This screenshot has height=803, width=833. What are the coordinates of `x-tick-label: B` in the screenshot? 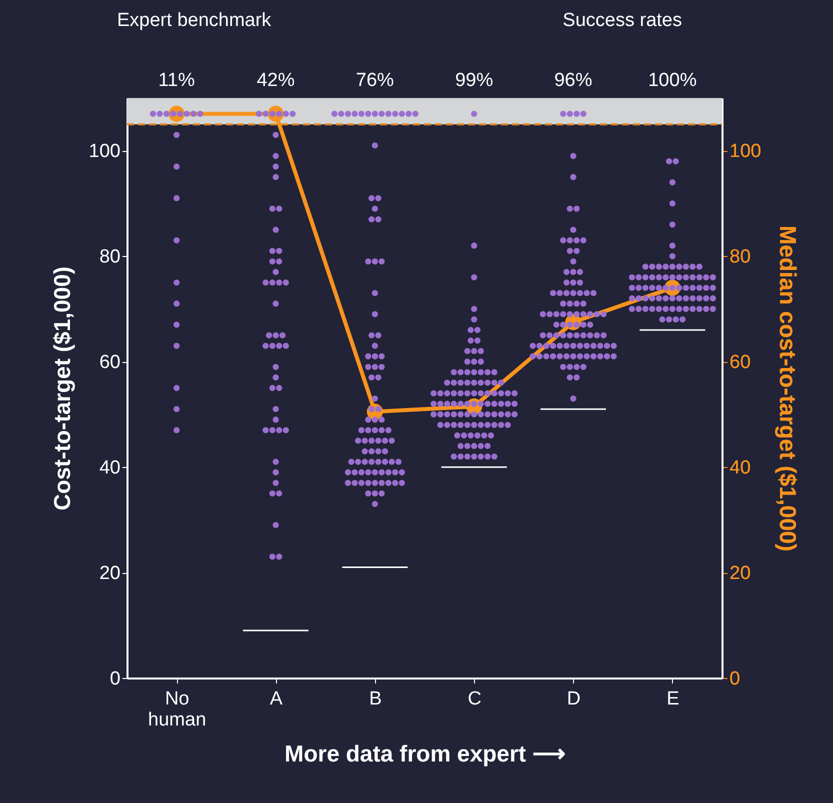 It's located at (375, 699).